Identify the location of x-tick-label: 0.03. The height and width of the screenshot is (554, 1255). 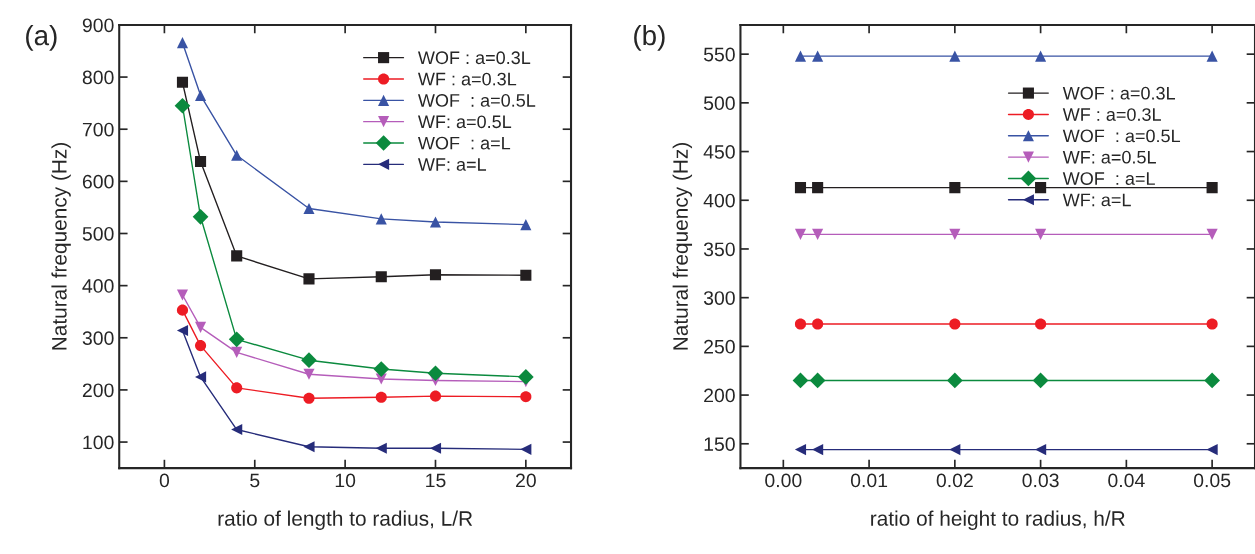
(1040, 480).